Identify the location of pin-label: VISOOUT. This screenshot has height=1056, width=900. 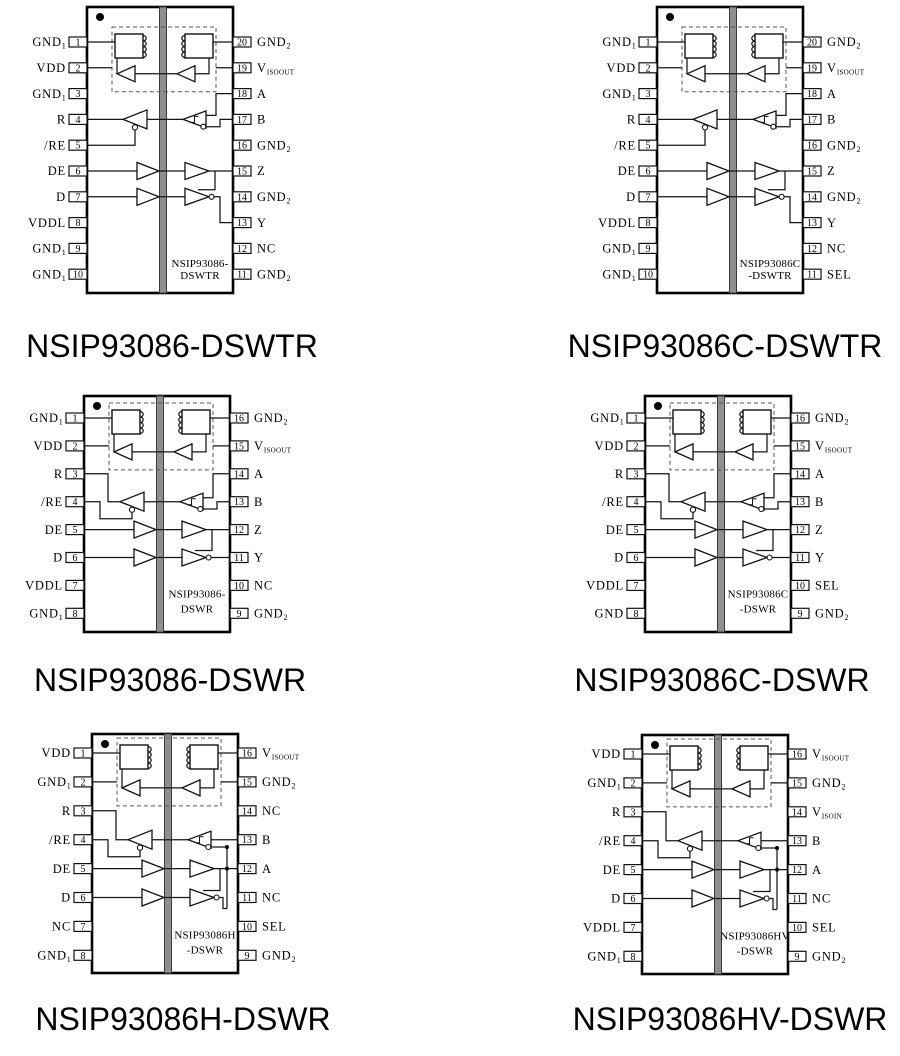
(834, 447).